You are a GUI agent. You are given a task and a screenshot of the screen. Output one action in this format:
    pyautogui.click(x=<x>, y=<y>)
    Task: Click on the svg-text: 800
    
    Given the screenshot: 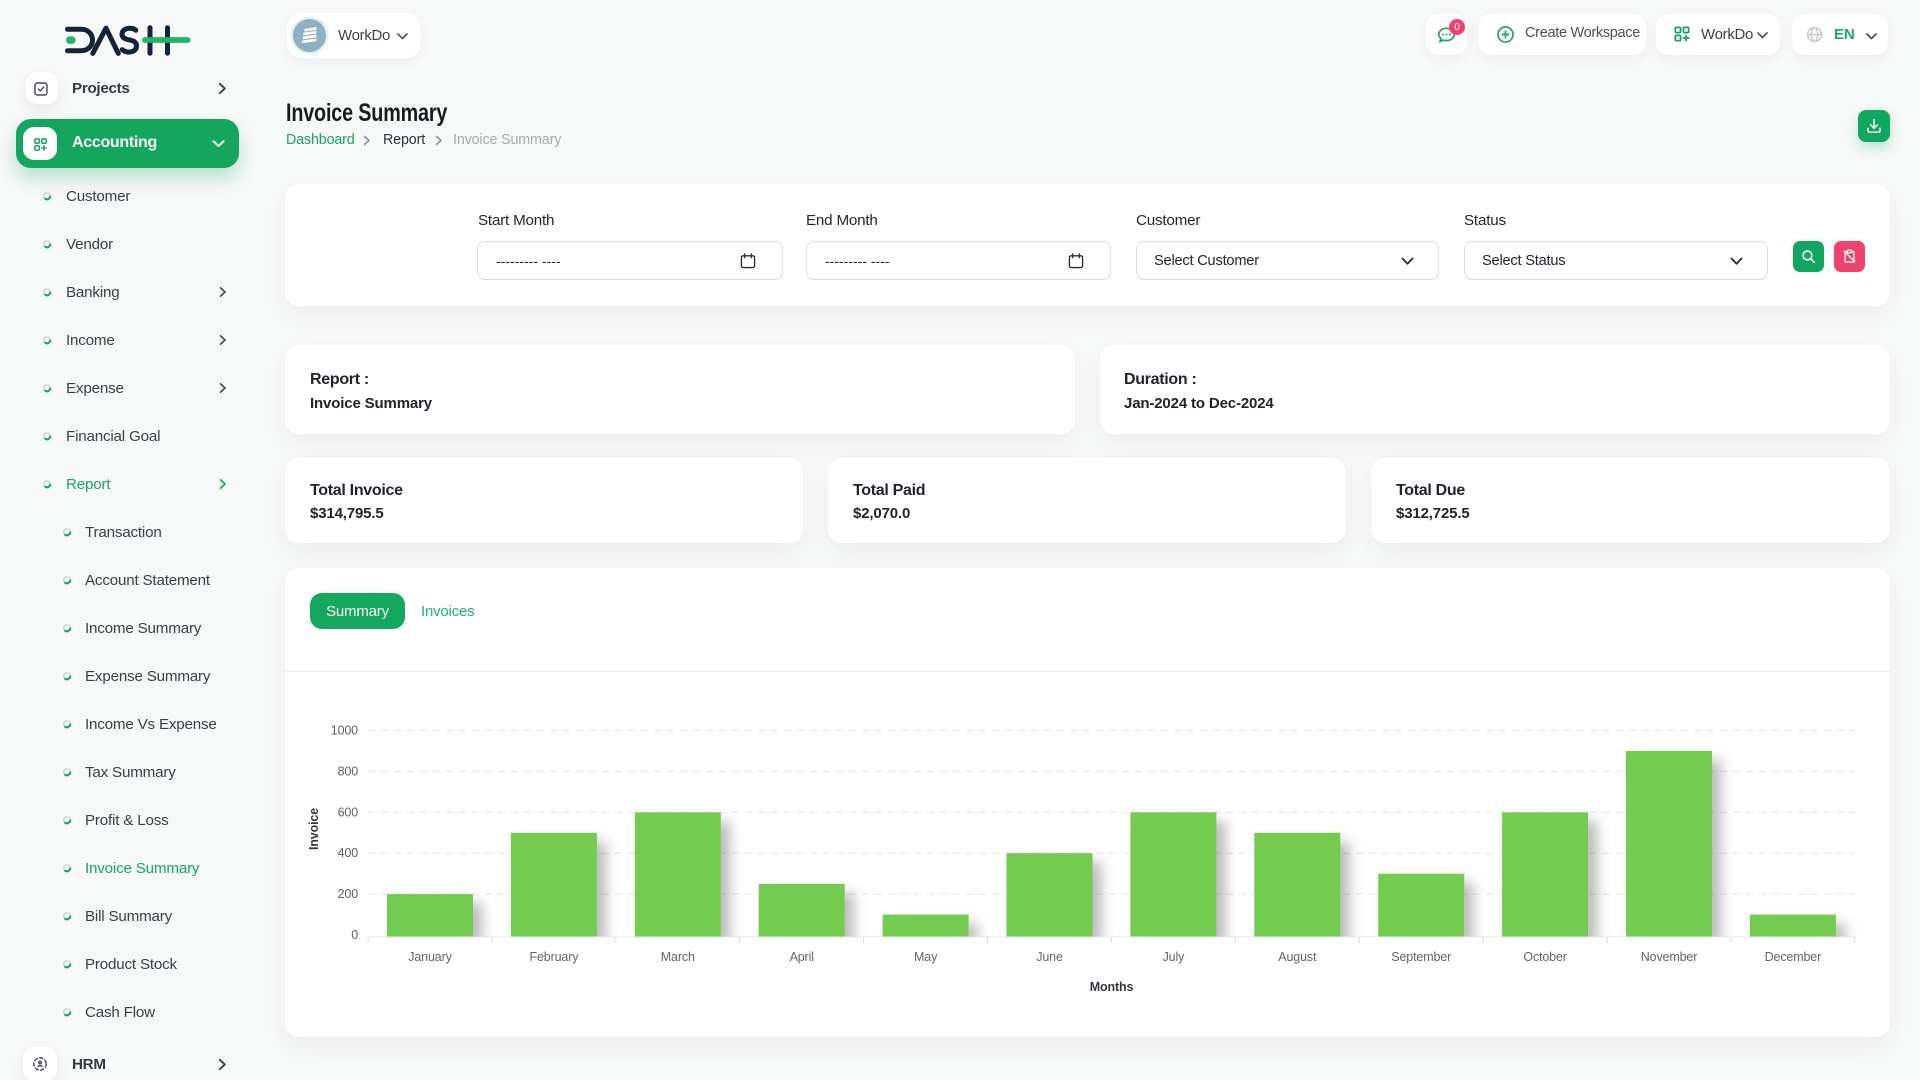 What is the action you would take?
    pyautogui.click(x=348, y=771)
    